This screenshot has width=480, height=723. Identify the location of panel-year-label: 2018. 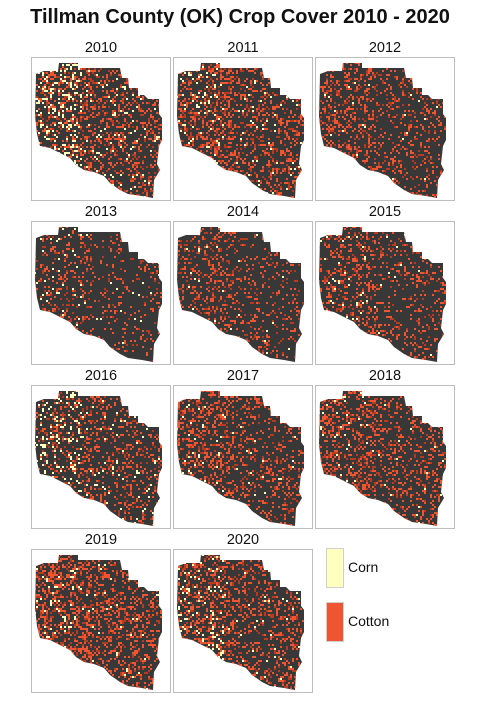
(385, 376).